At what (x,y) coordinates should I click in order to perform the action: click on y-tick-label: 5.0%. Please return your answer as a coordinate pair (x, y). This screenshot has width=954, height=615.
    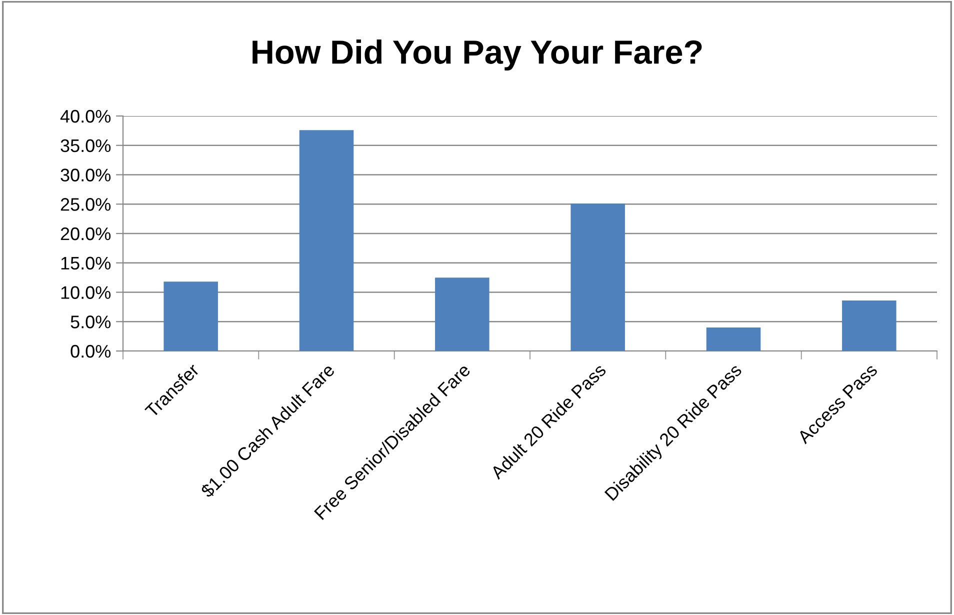
    Looking at the image, I should click on (90, 322).